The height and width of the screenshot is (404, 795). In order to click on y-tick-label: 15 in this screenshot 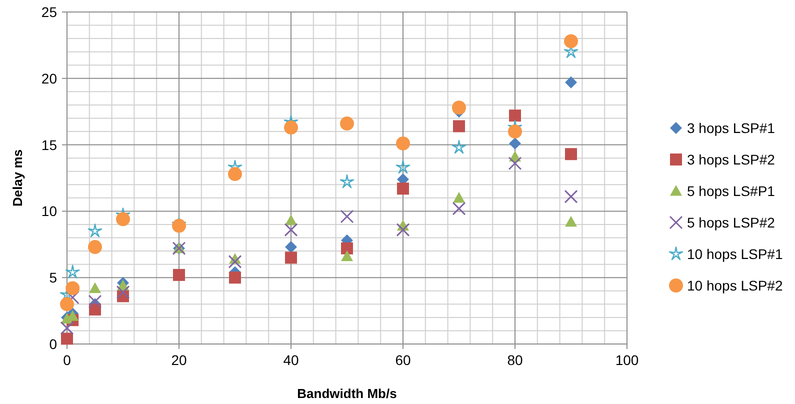, I will do `click(49, 144)`.